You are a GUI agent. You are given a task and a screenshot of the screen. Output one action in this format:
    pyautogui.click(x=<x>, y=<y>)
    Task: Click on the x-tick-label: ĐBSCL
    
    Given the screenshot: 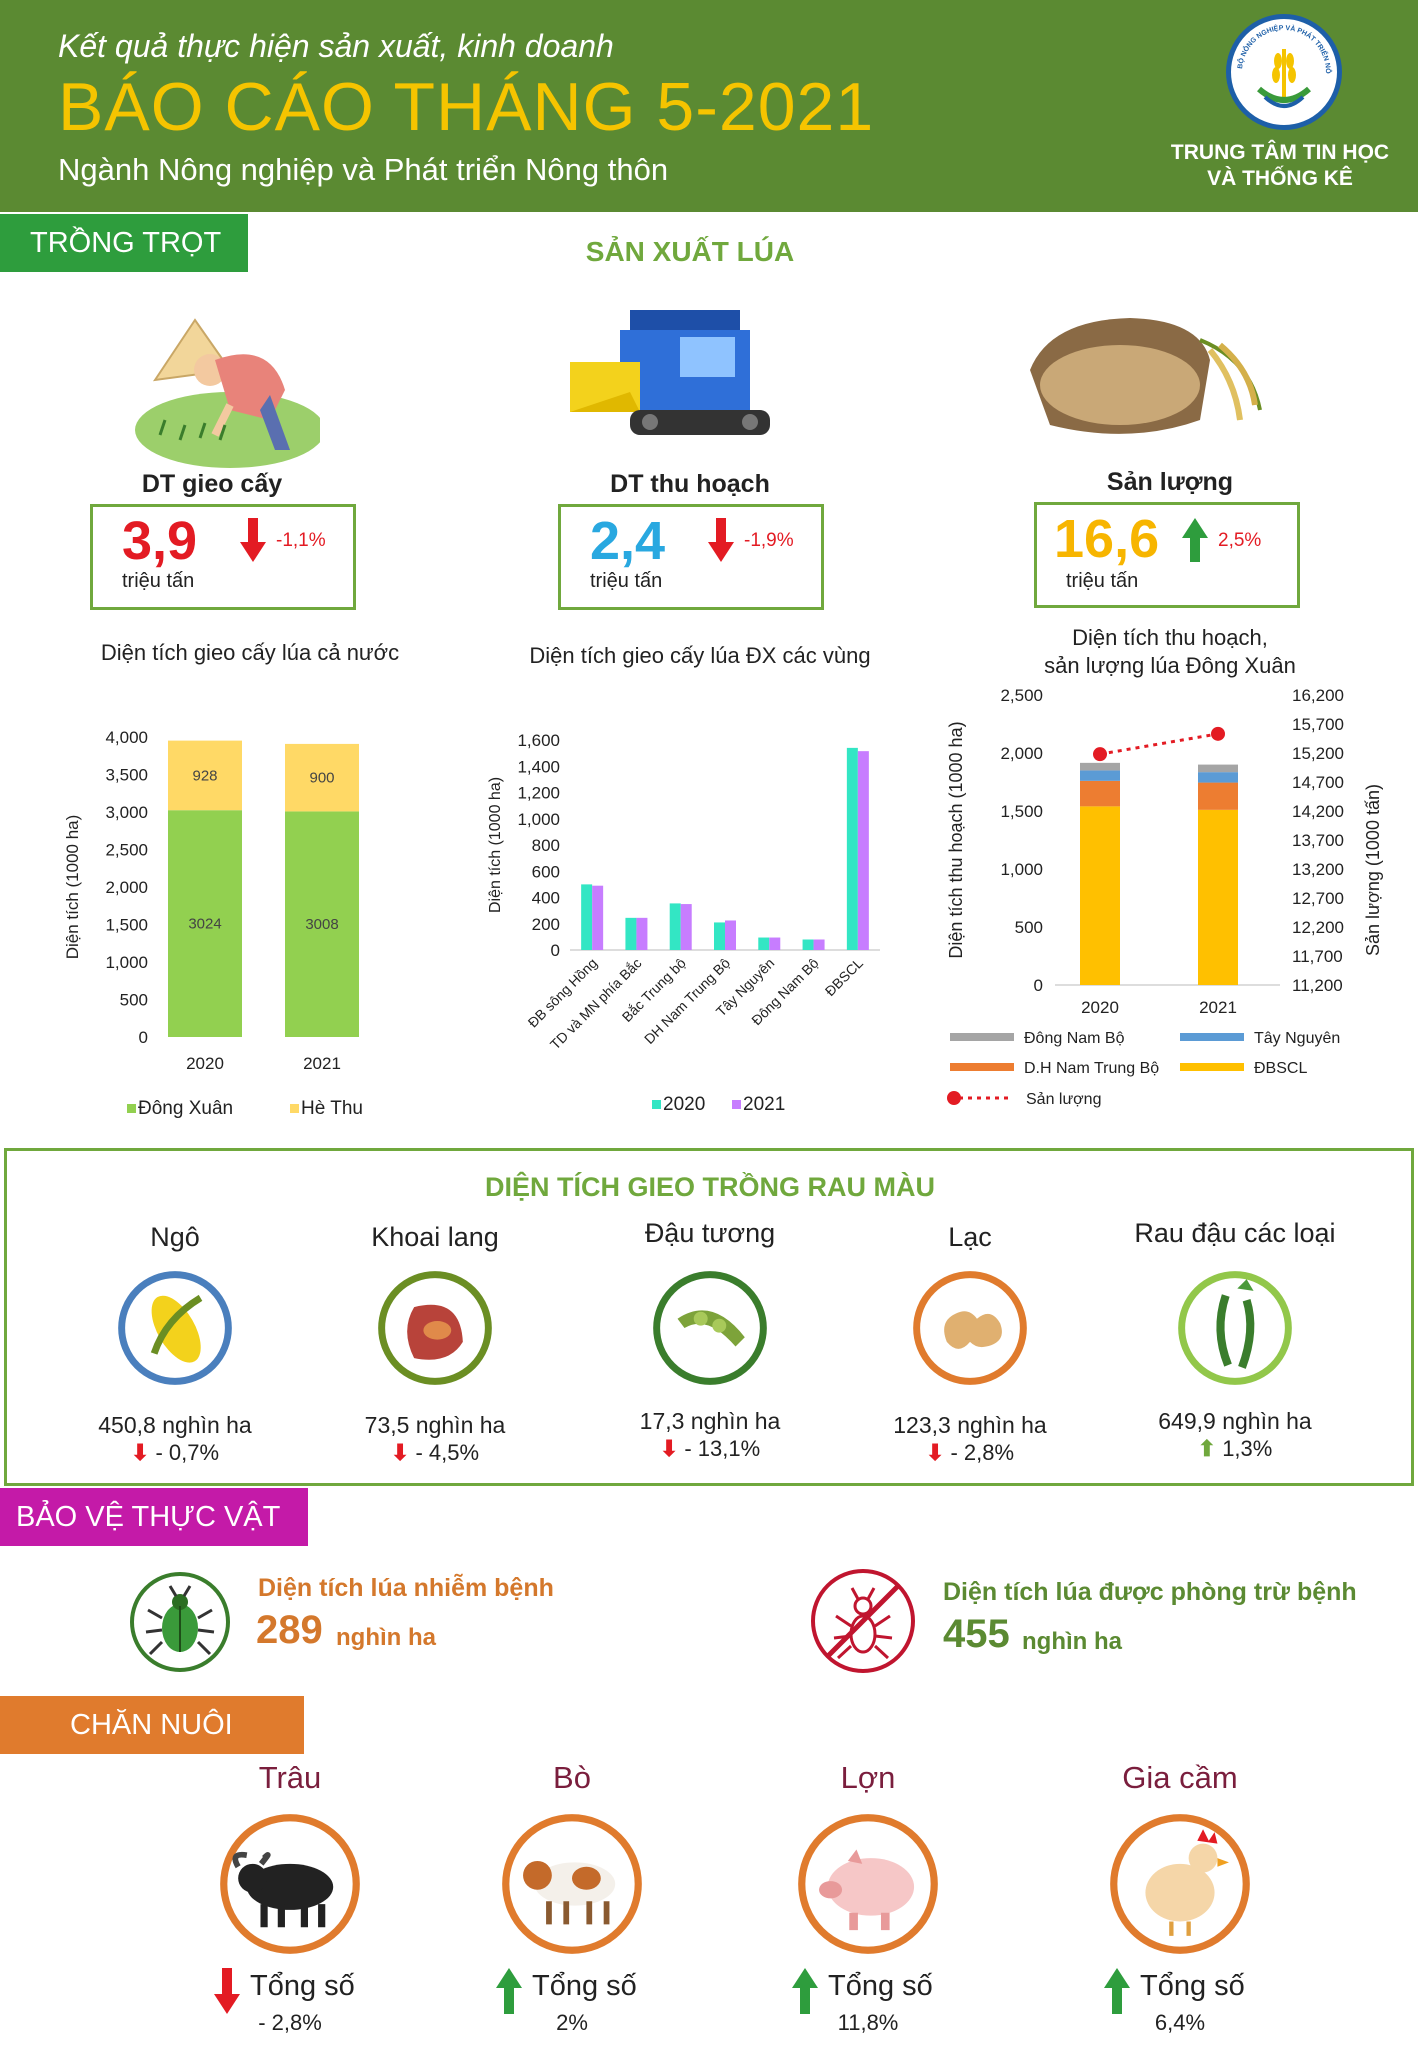 What is the action you would take?
    pyautogui.click(x=844, y=977)
    